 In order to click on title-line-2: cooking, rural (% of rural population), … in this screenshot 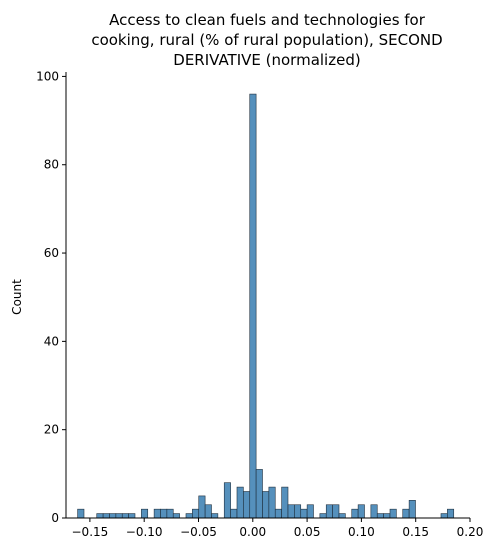, I will do `click(266, 40)`.